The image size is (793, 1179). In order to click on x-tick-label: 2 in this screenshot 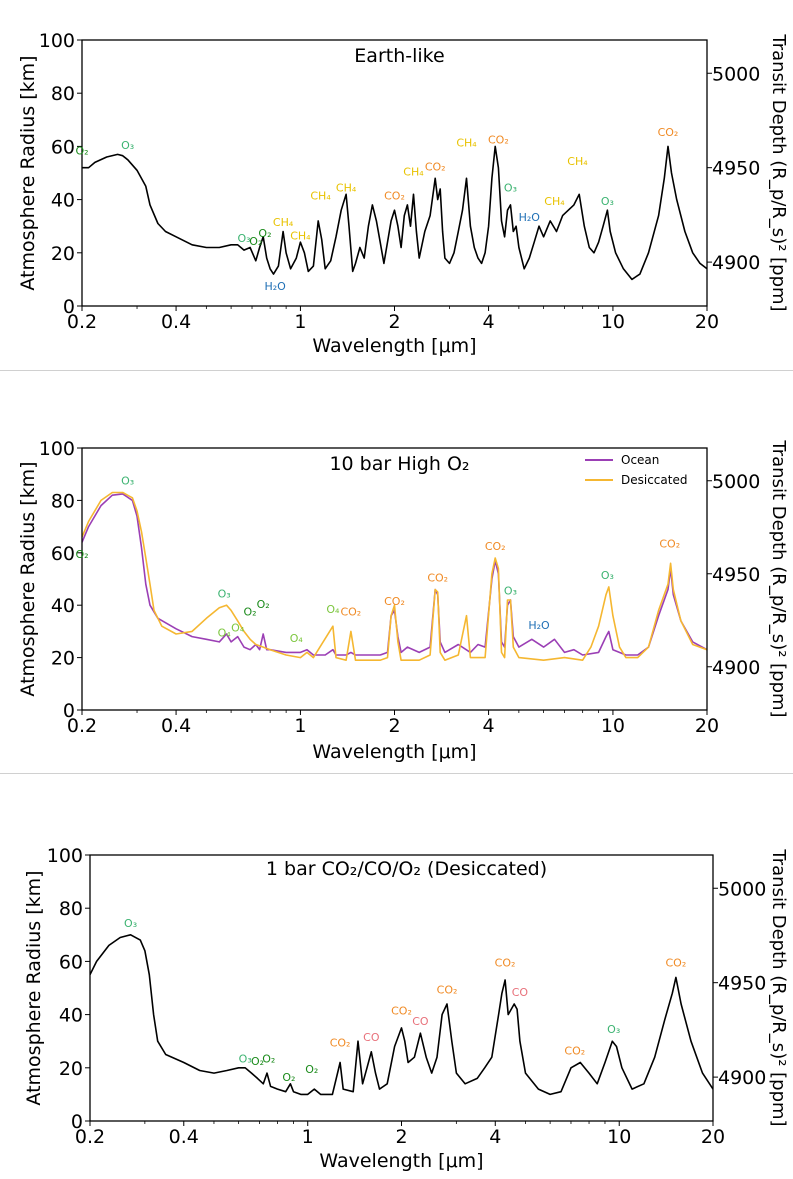, I will do `click(394, 726)`.